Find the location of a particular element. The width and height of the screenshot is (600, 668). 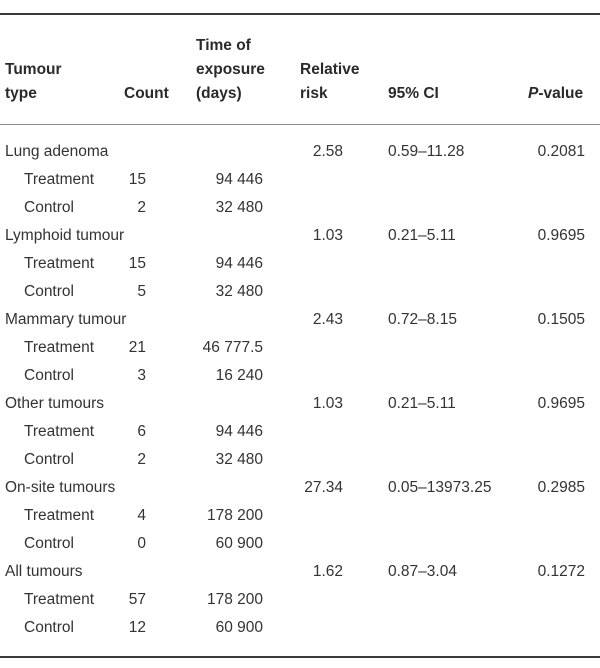

top-rule is located at coordinates (300, 14).